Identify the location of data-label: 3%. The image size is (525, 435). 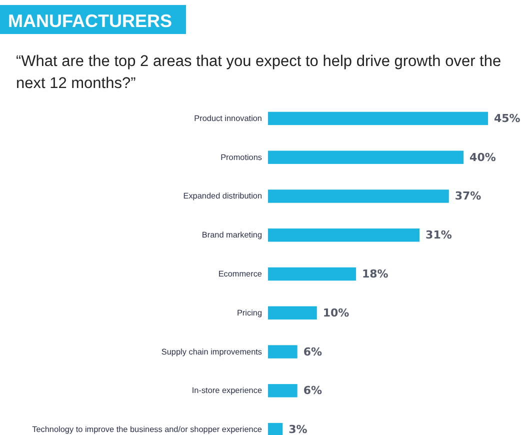
(298, 429).